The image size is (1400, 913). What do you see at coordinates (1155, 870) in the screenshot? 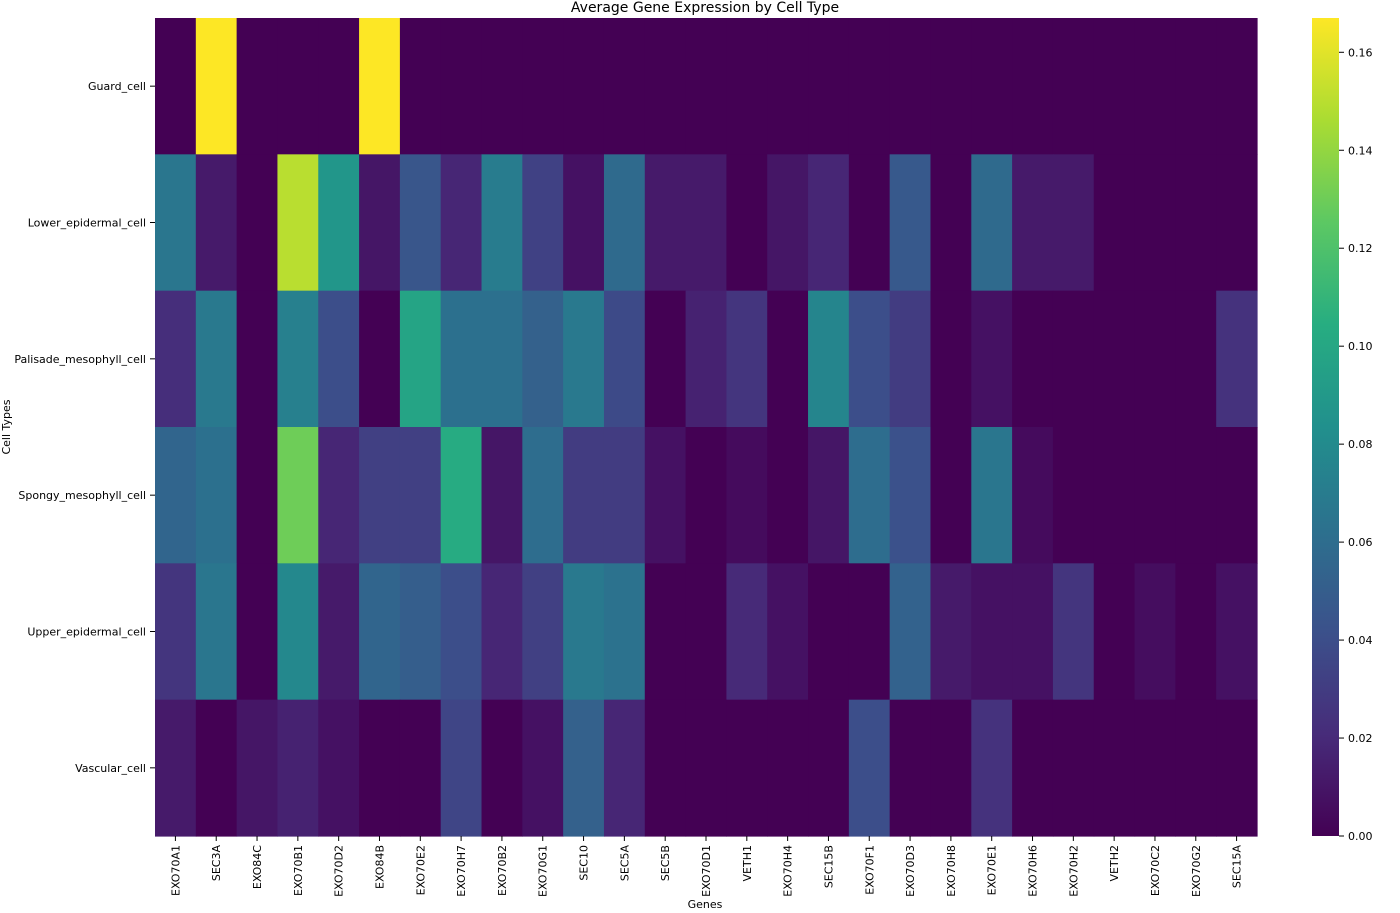
I see `x-tick-label: EXO70C2` at bounding box center [1155, 870].